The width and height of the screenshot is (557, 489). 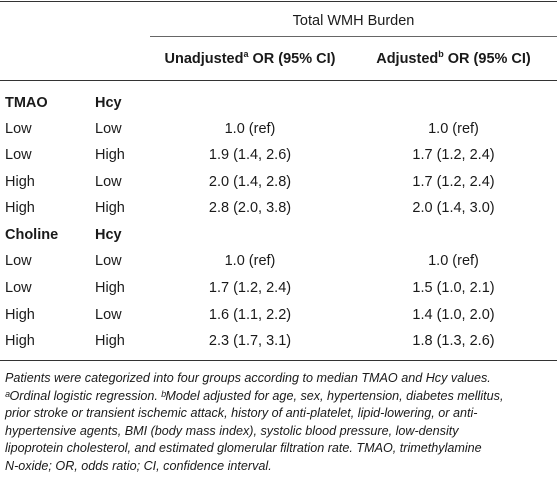 I want to click on row-unadjusted-or: 2.8 (2.0, 3.8), so click(x=250, y=208).